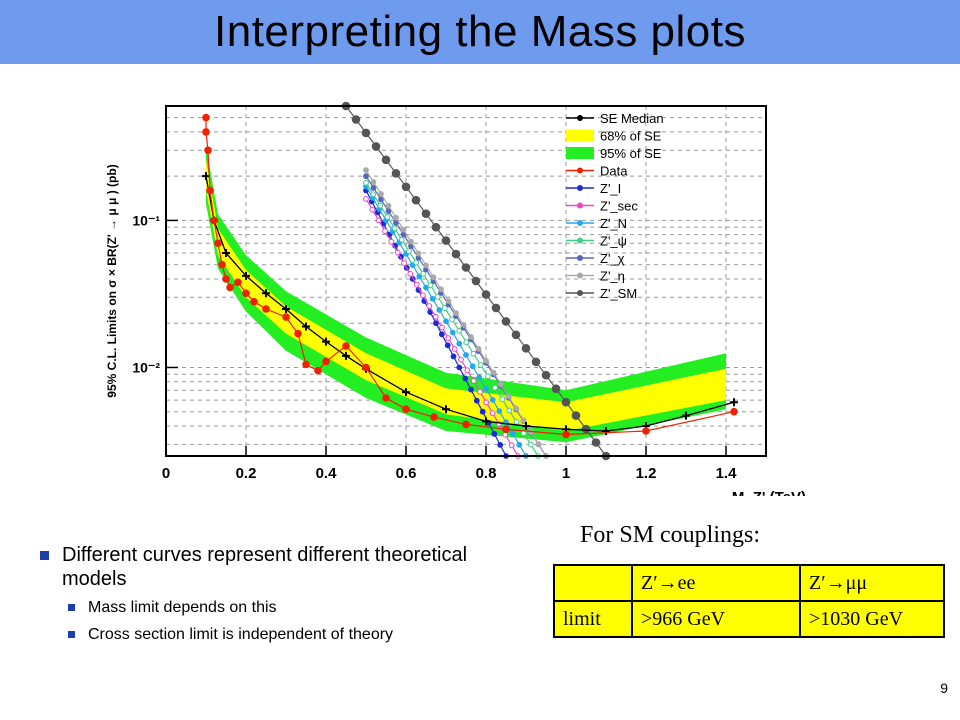  I want to click on table-cell: >966 GeV, so click(716, 619).